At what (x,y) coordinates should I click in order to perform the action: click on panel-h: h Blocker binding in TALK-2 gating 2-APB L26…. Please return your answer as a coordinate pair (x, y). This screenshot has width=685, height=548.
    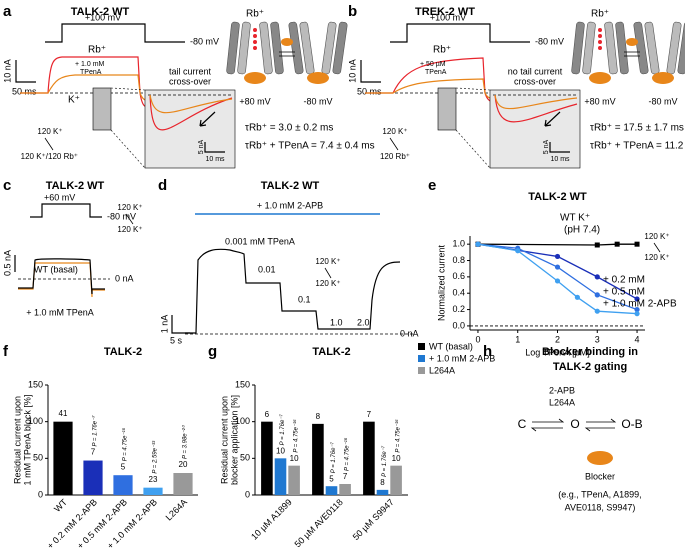
    Looking at the image, I should click on (563, 427).